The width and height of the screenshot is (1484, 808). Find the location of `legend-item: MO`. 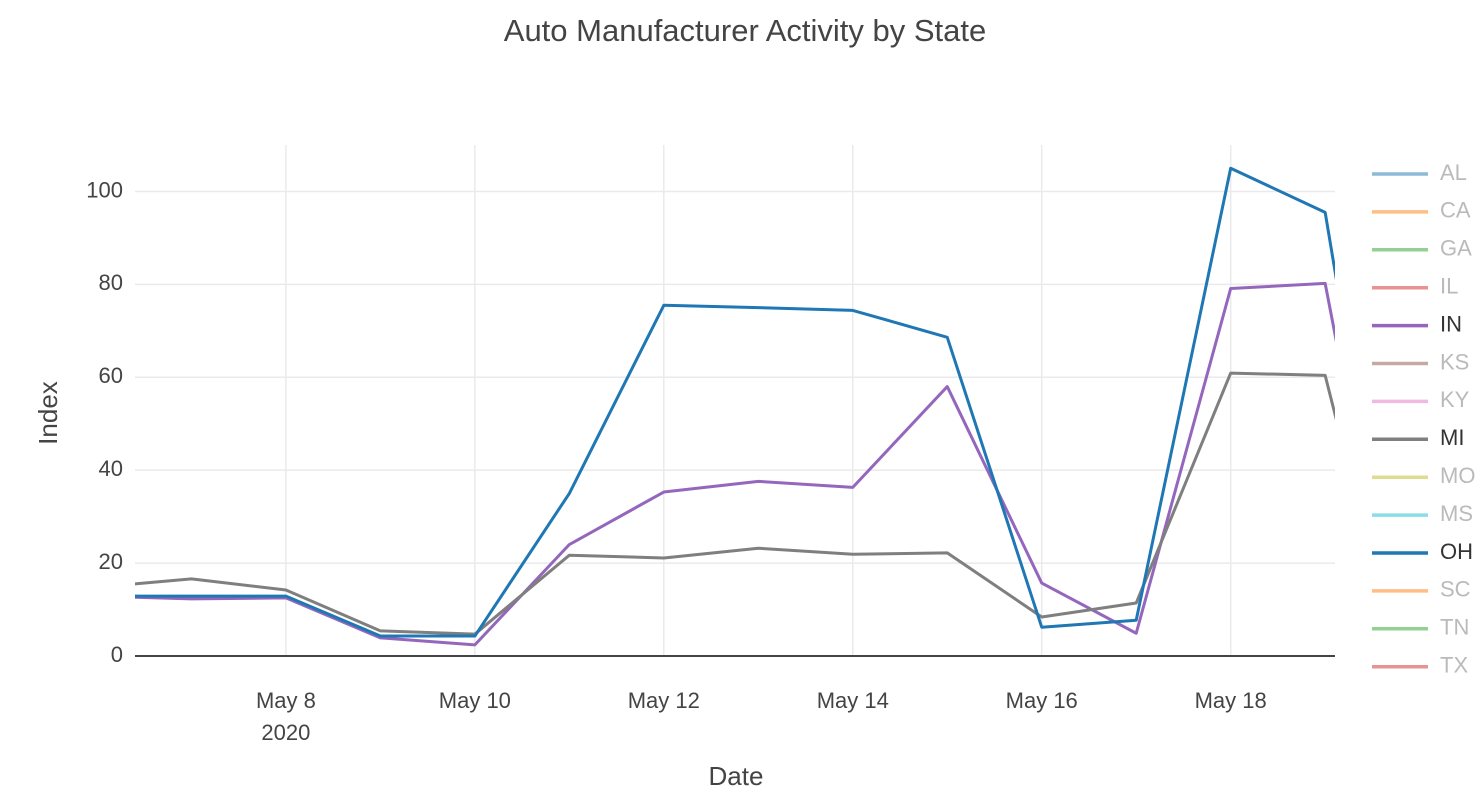

legend-item: MO is located at coordinates (1423, 475).